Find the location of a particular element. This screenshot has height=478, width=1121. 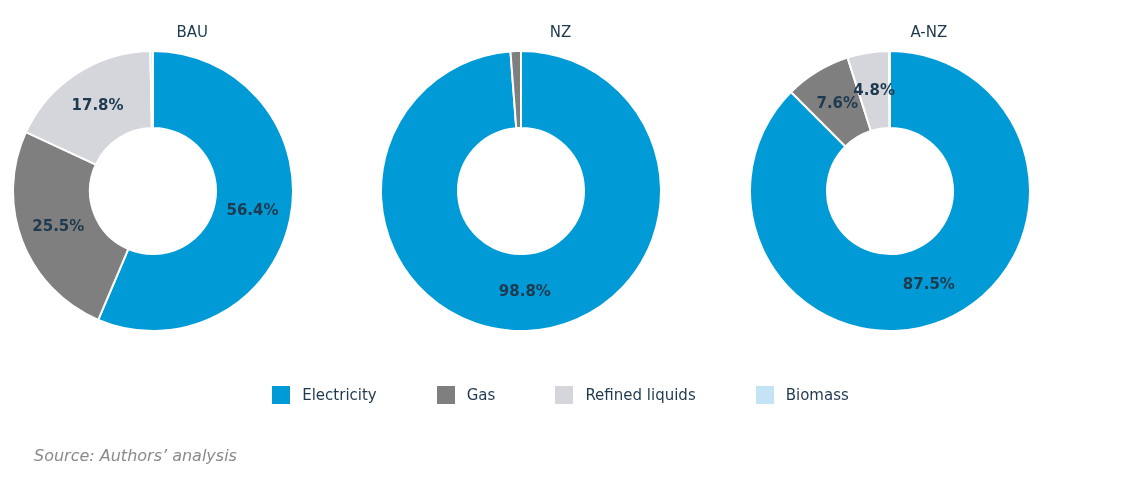

chart-title: A-NZ is located at coordinates (929, 32).